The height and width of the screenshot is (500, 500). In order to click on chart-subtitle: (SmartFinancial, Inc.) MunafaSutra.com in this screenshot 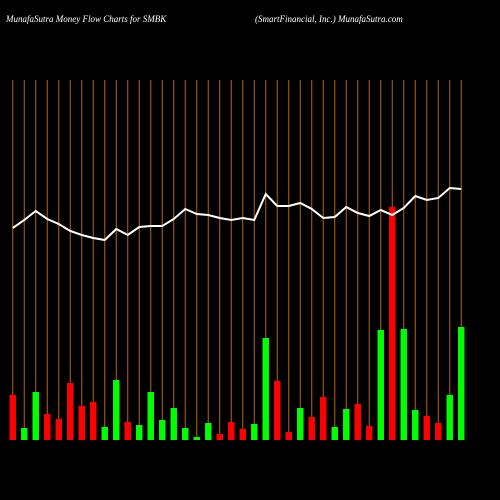, I will do `click(329, 19)`.